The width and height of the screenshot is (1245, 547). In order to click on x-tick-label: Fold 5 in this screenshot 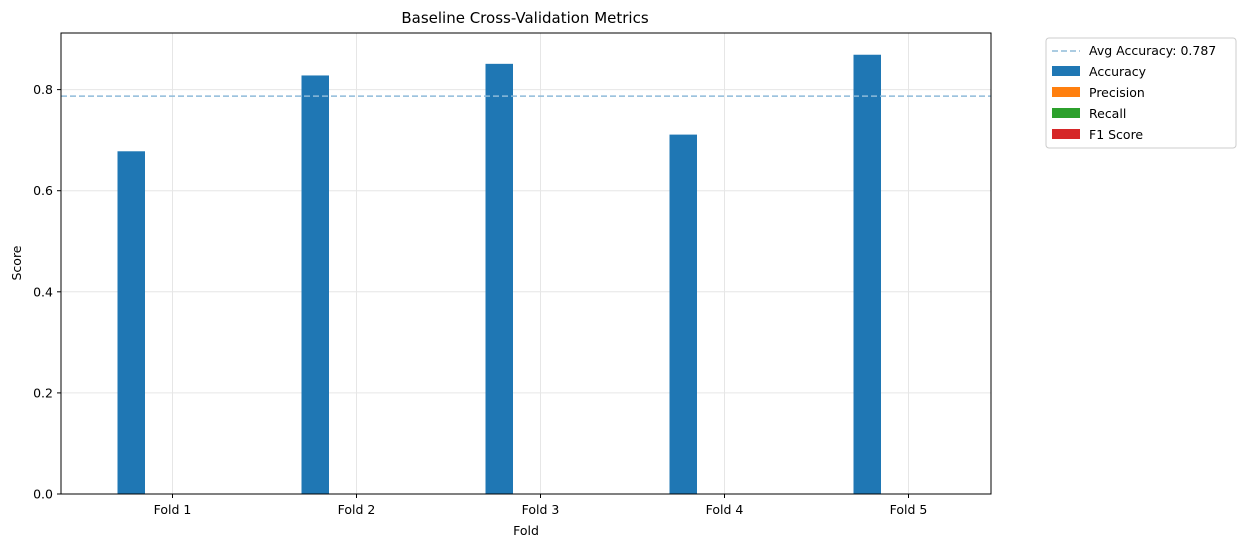, I will do `click(909, 509)`.